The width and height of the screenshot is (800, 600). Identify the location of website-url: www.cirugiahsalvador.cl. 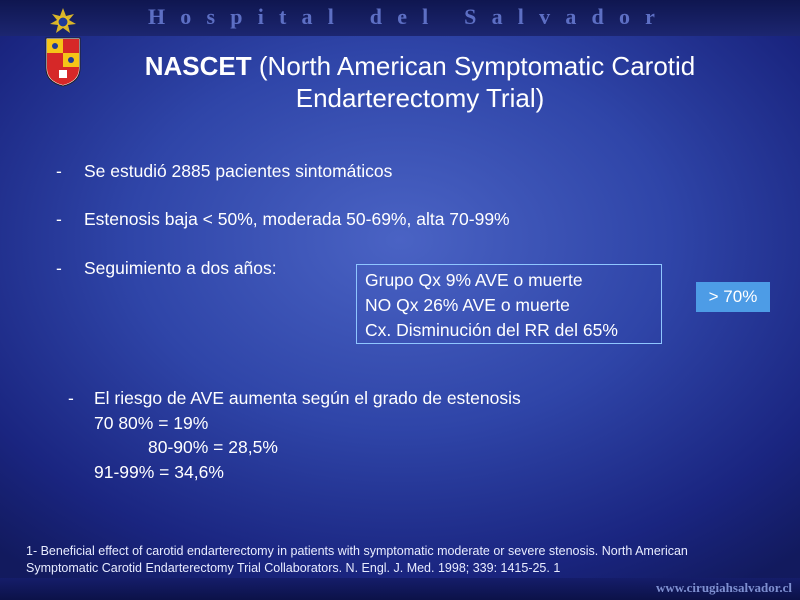
(723, 587).